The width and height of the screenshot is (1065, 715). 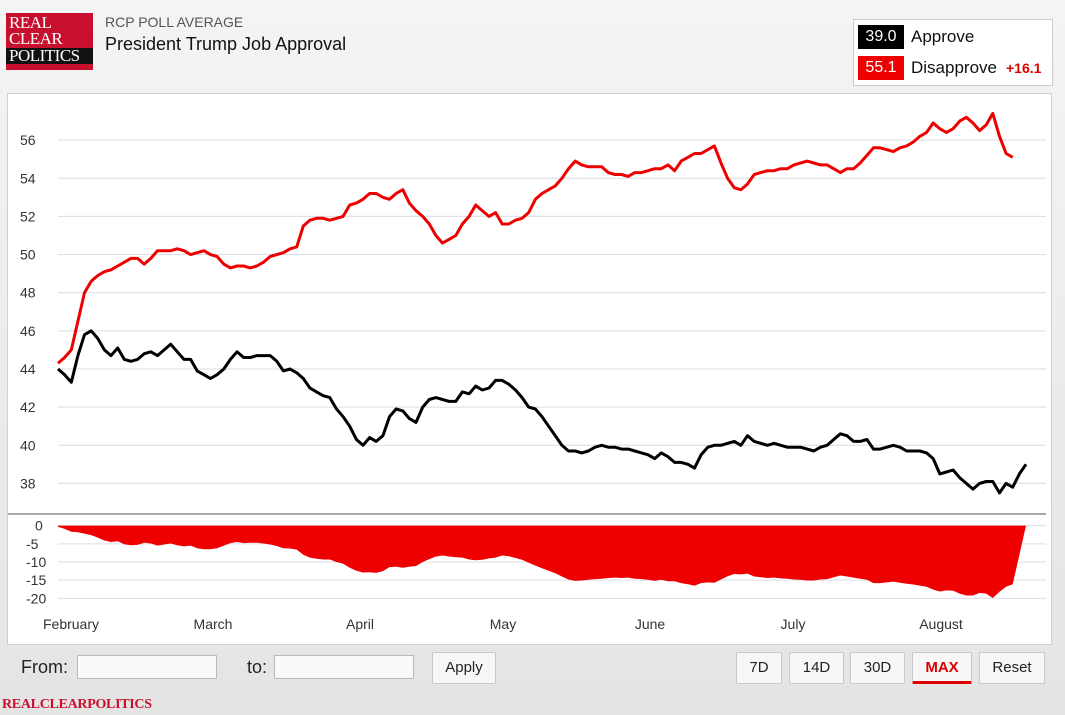 I want to click on range-7d-button: 7D, so click(x=759, y=668).